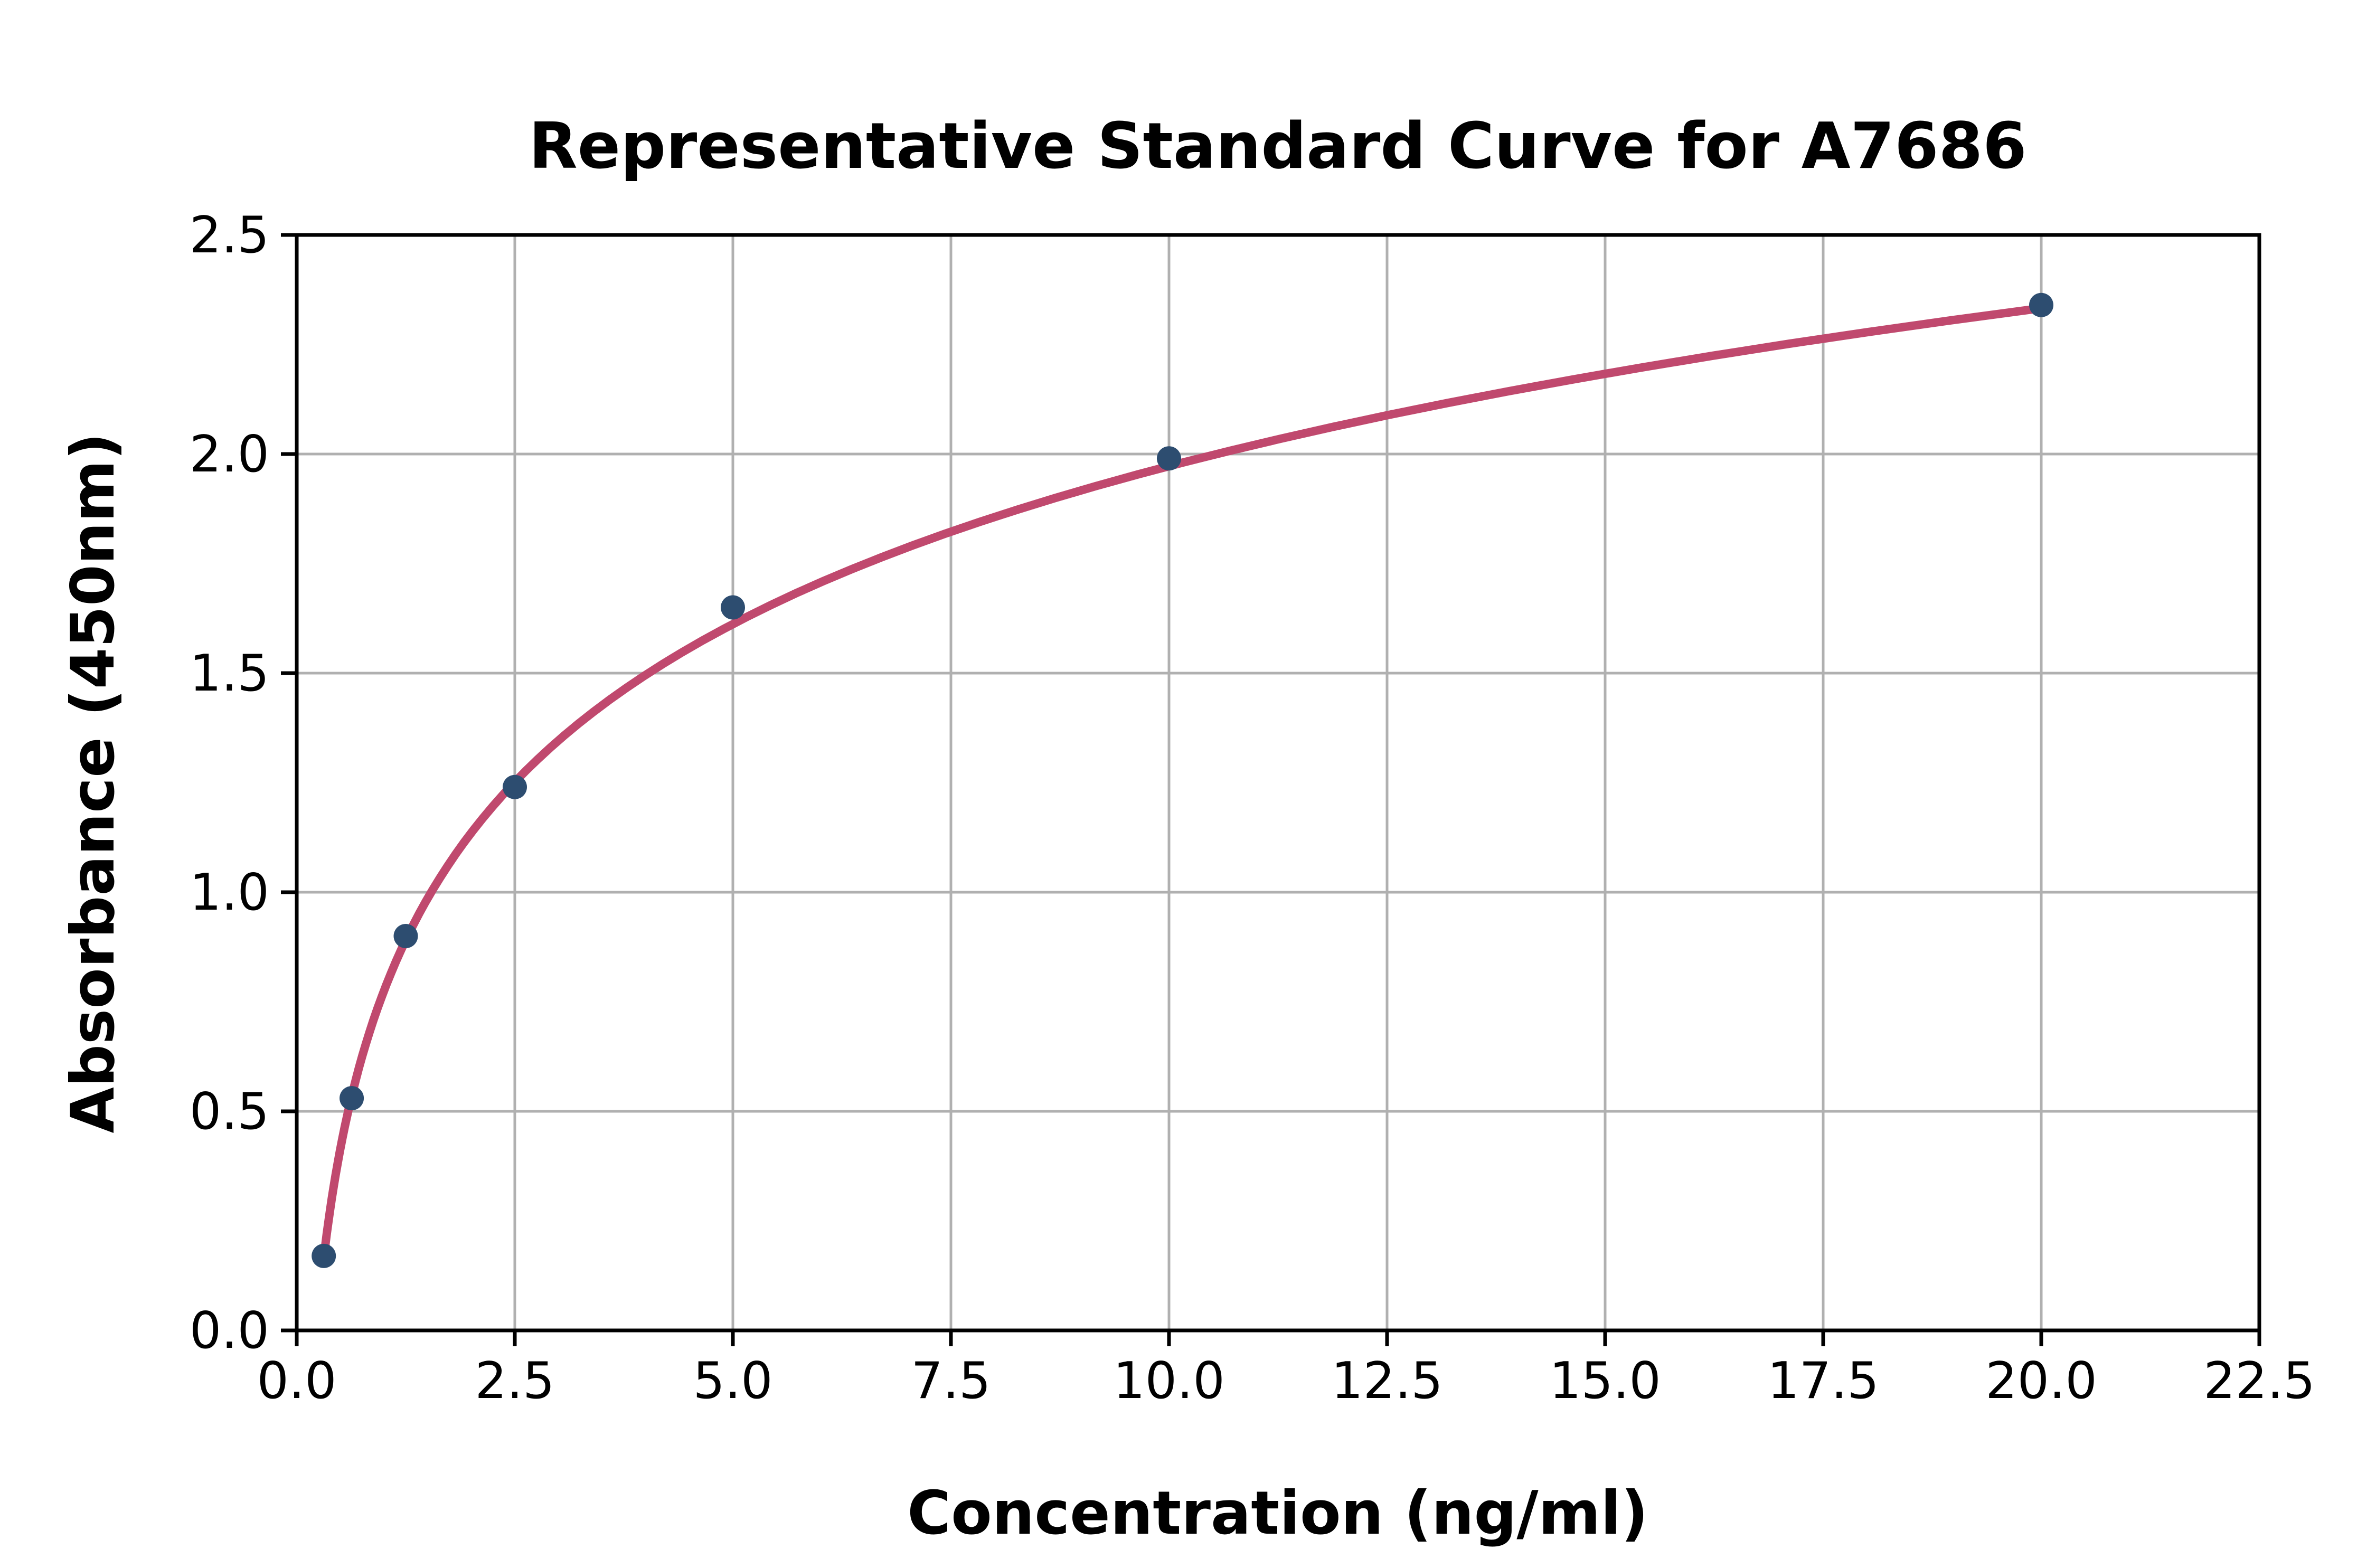 The width and height of the screenshot is (2376, 1568). What do you see at coordinates (1169, 1381) in the screenshot?
I see `x-tick-label: 10.0` at bounding box center [1169, 1381].